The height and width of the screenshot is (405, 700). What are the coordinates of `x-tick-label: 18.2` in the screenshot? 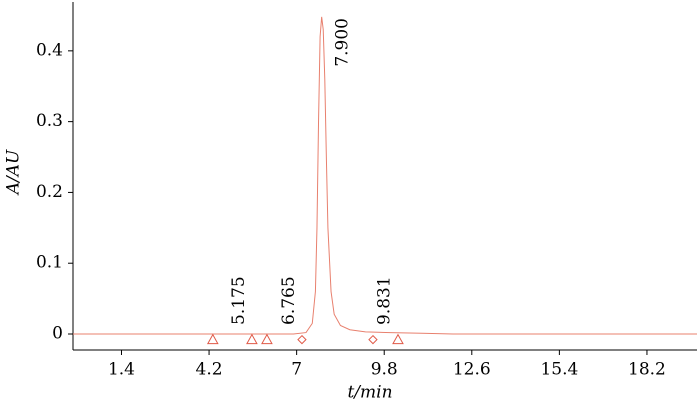 It's located at (647, 370).